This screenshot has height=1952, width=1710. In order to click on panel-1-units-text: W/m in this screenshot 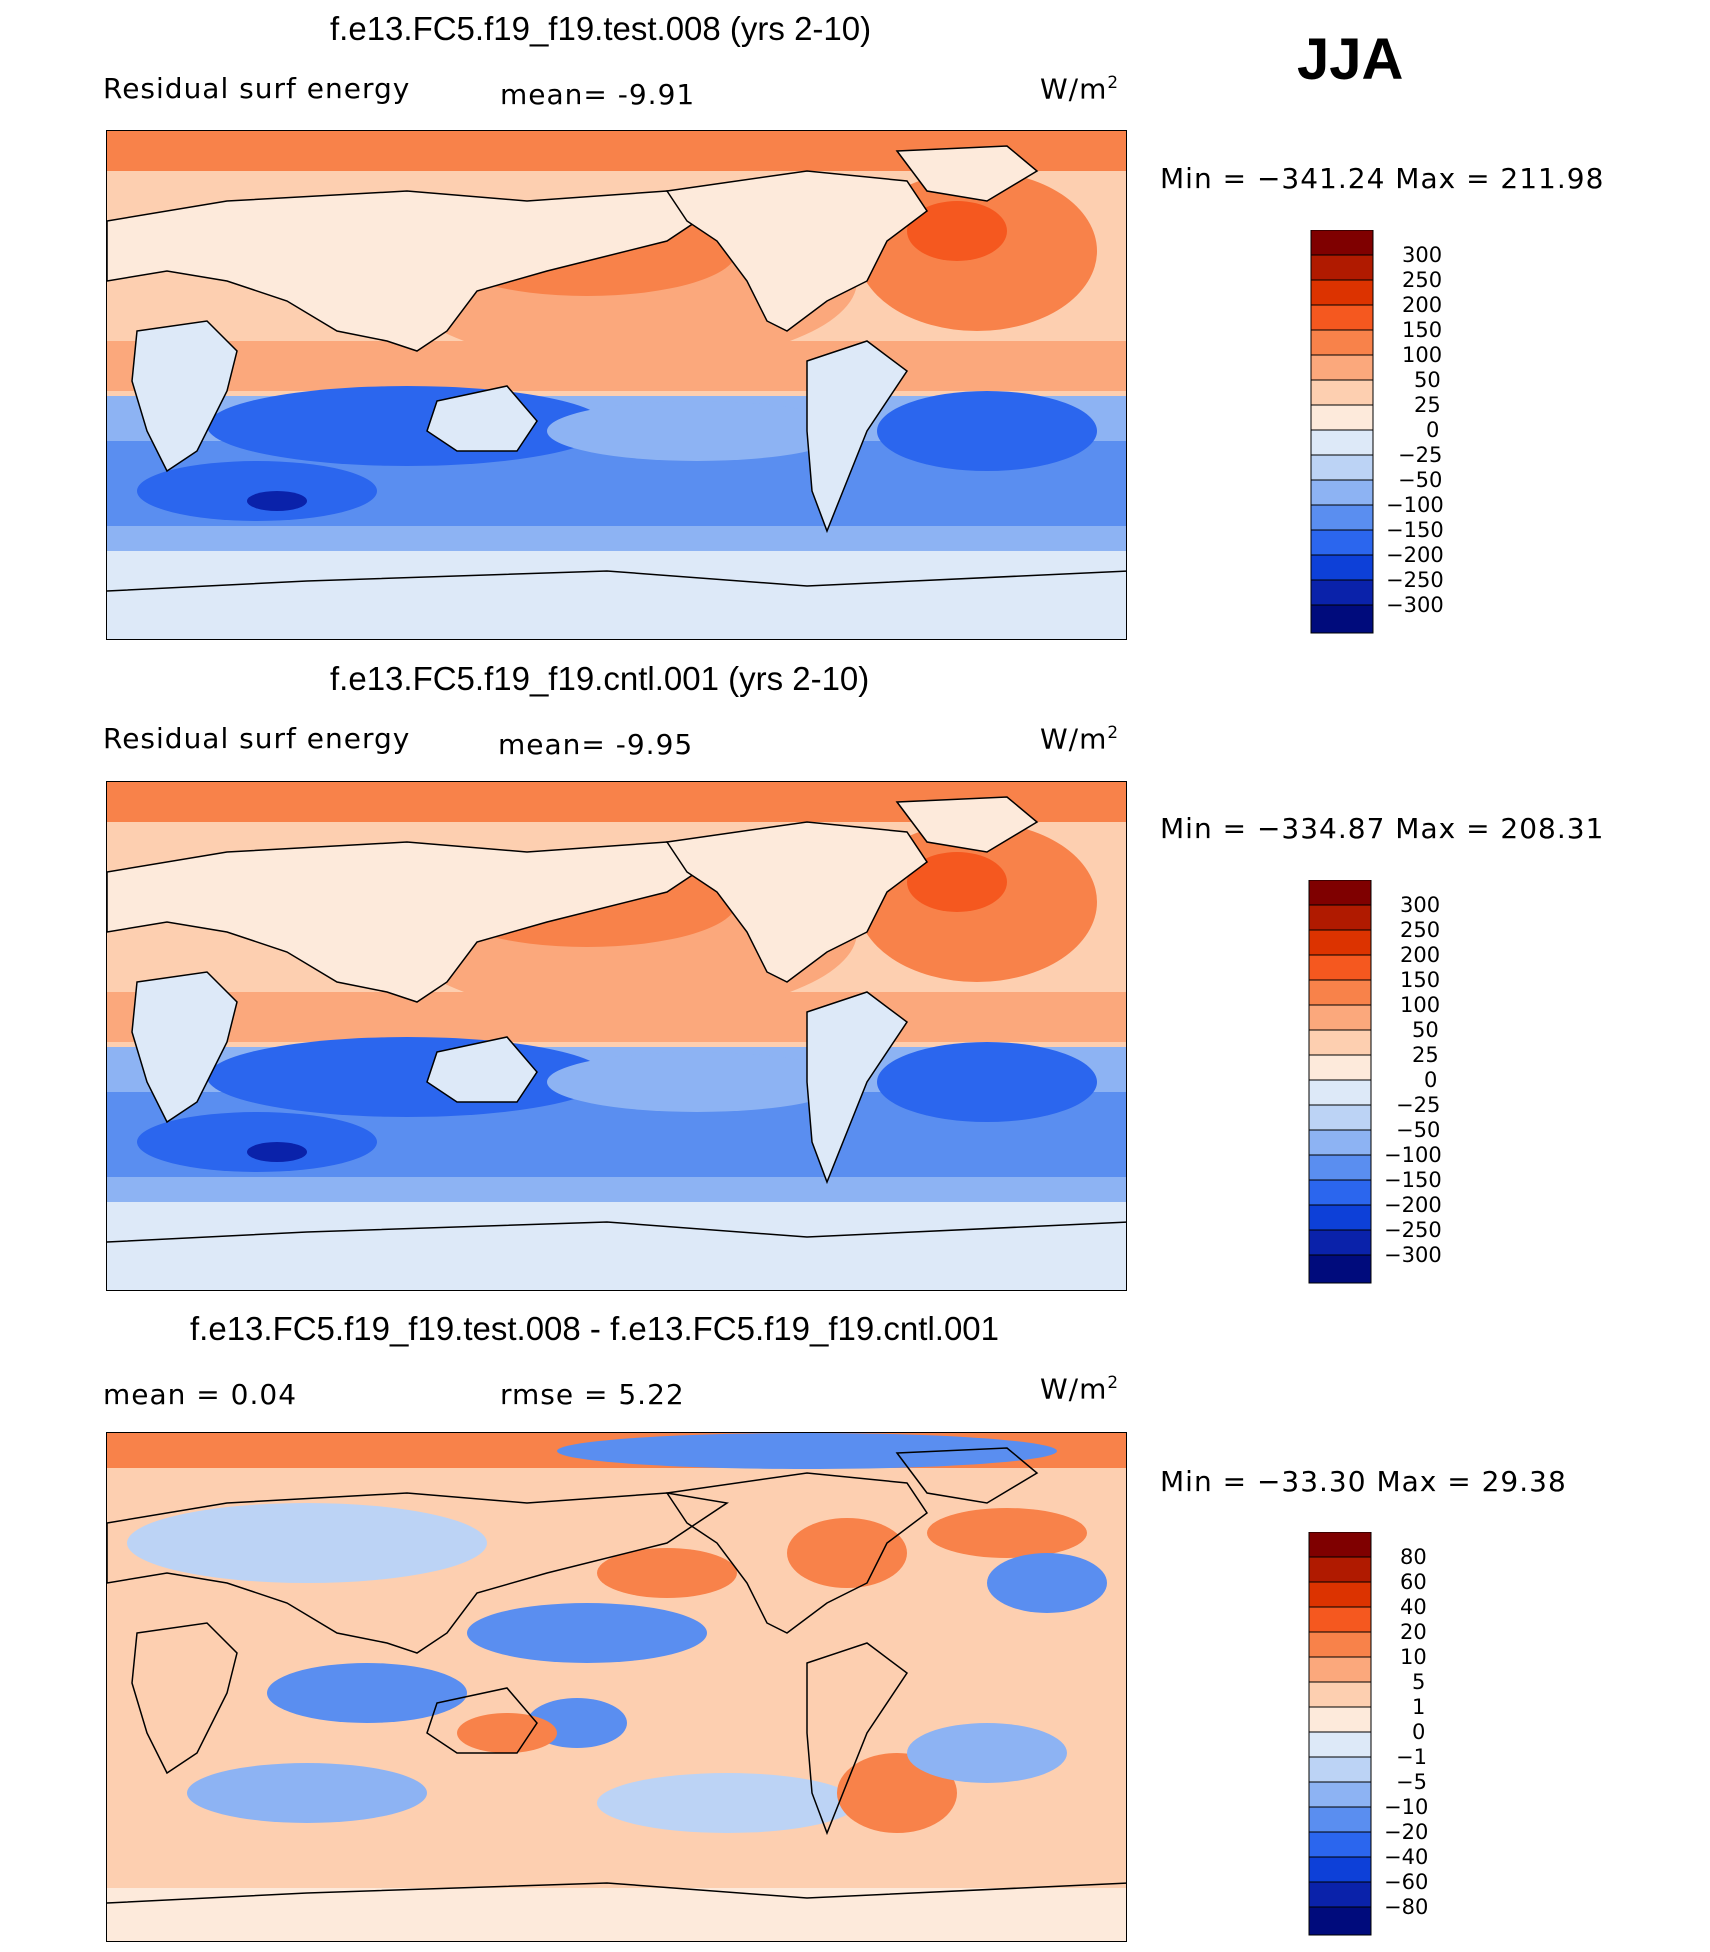, I will do `click(1074, 89)`.